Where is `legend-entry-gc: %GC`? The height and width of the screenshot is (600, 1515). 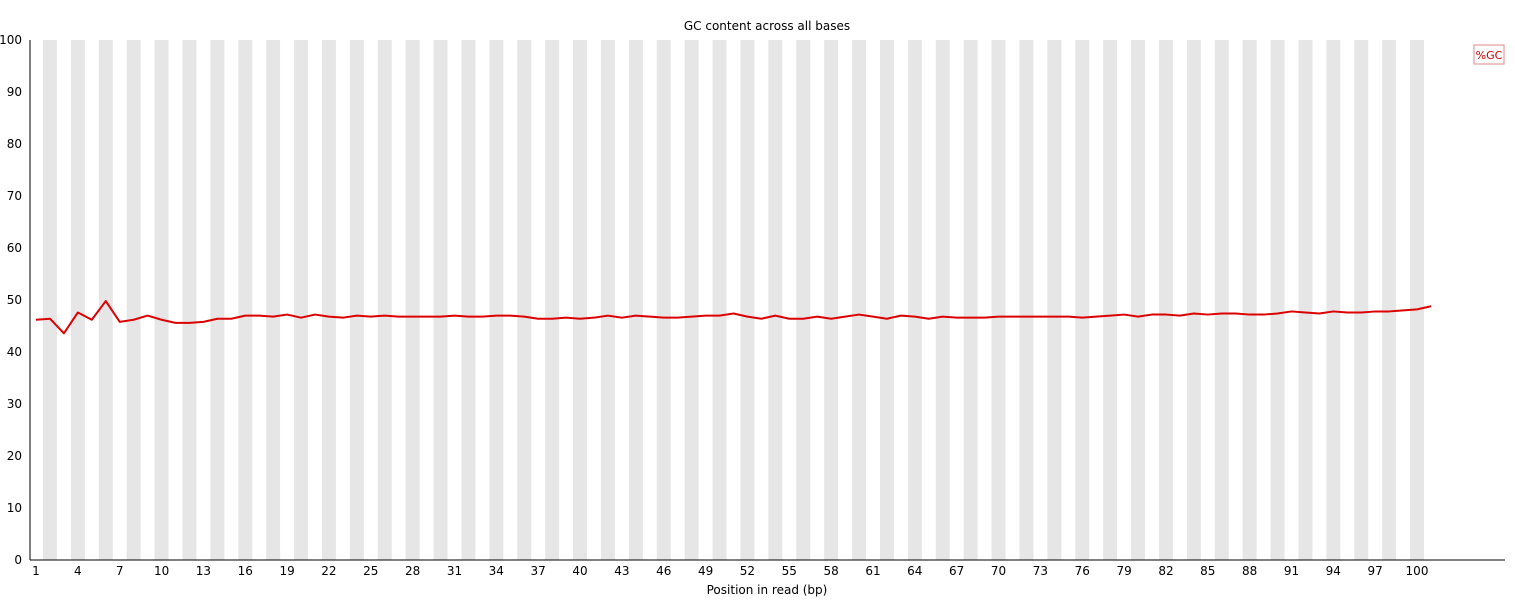
legend-entry-gc: %GC is located at coordinates (1489, 55).